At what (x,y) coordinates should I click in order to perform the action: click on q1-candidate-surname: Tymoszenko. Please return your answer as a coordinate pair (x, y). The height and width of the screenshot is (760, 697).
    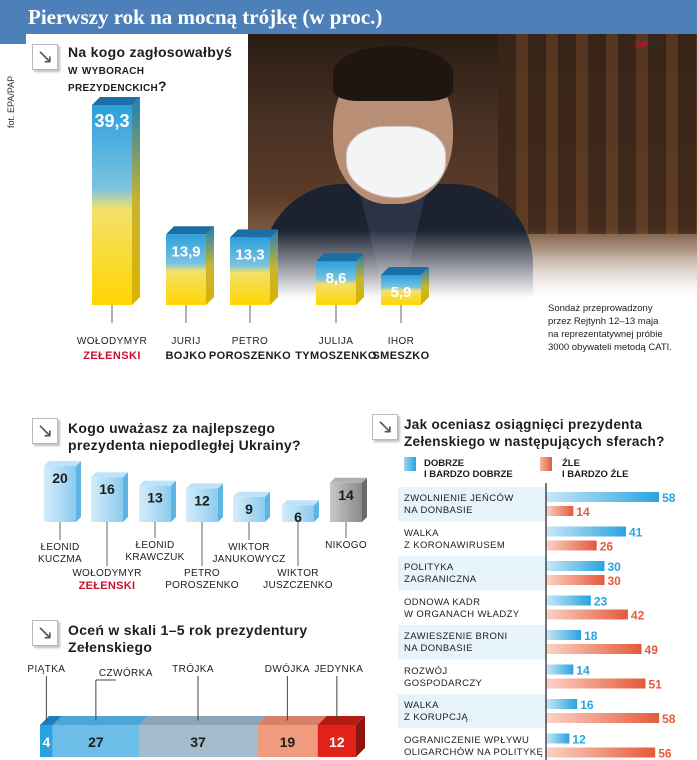
    Looking at the image, I should click on (336, 356).